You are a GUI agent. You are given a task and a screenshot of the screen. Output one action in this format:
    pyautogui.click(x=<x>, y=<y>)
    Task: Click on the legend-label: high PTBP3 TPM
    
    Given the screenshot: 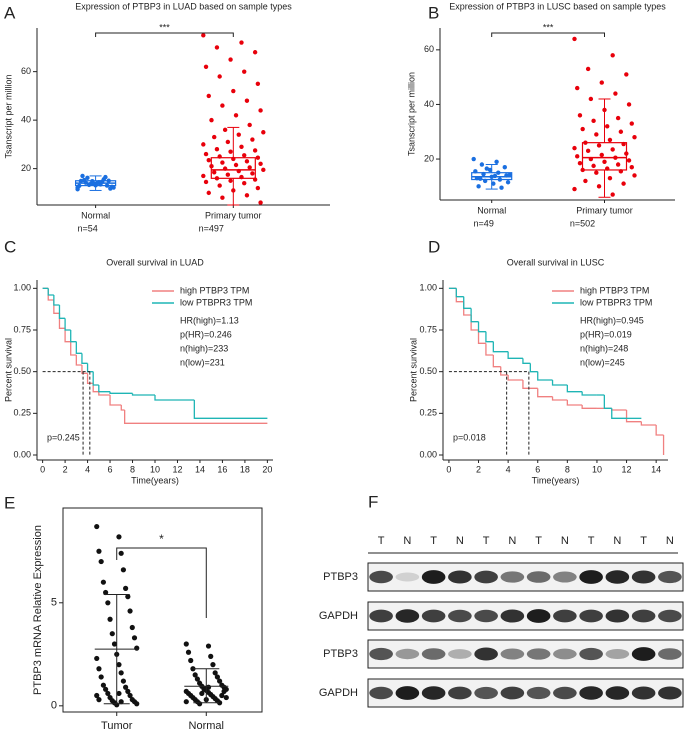 What is the action you would take?
    pyautogui.click(x=614, y=290)
    